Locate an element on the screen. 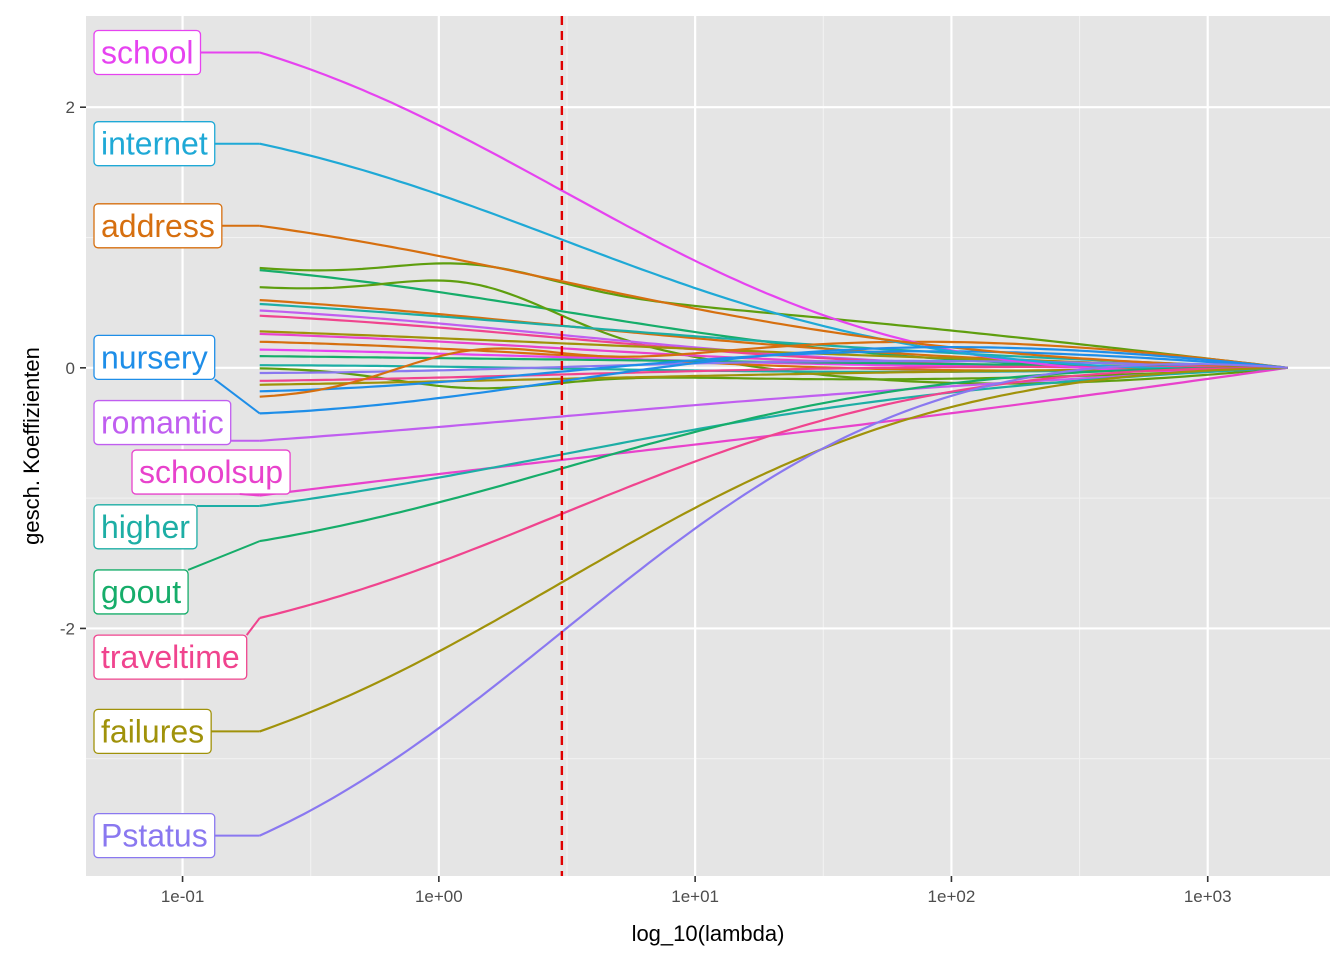 Image resolution: width=1344 pixels, height=960 pixels. coefficient-line-romantic is located at coordinates (773, 404).